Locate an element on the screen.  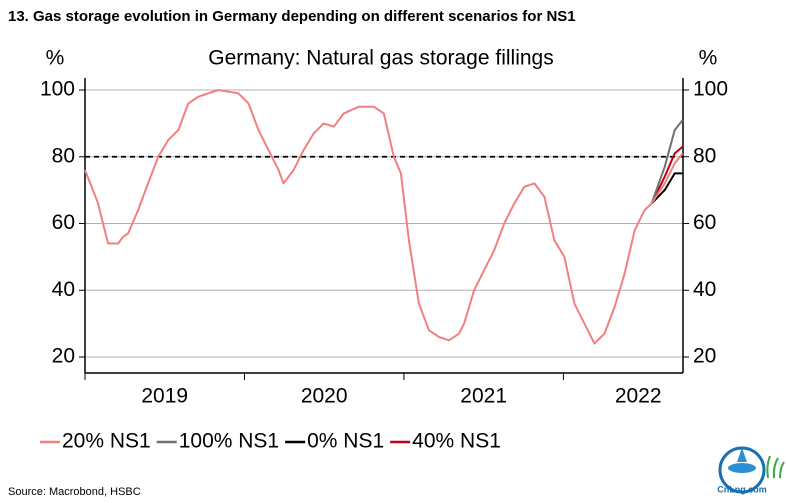
logo: CnLng.com is located at coordinates (751, 470).